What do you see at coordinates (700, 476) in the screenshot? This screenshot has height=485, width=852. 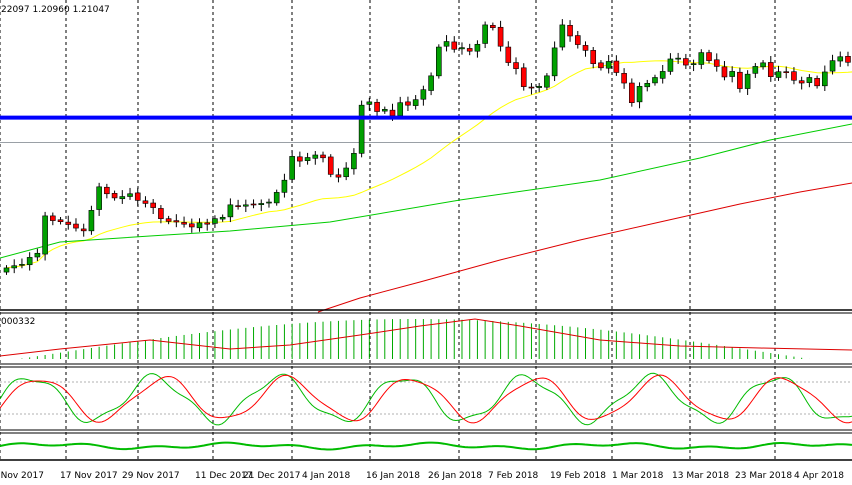 I see `x-tick-label: 13 Mar 2018` at bounding box center [700, 476].